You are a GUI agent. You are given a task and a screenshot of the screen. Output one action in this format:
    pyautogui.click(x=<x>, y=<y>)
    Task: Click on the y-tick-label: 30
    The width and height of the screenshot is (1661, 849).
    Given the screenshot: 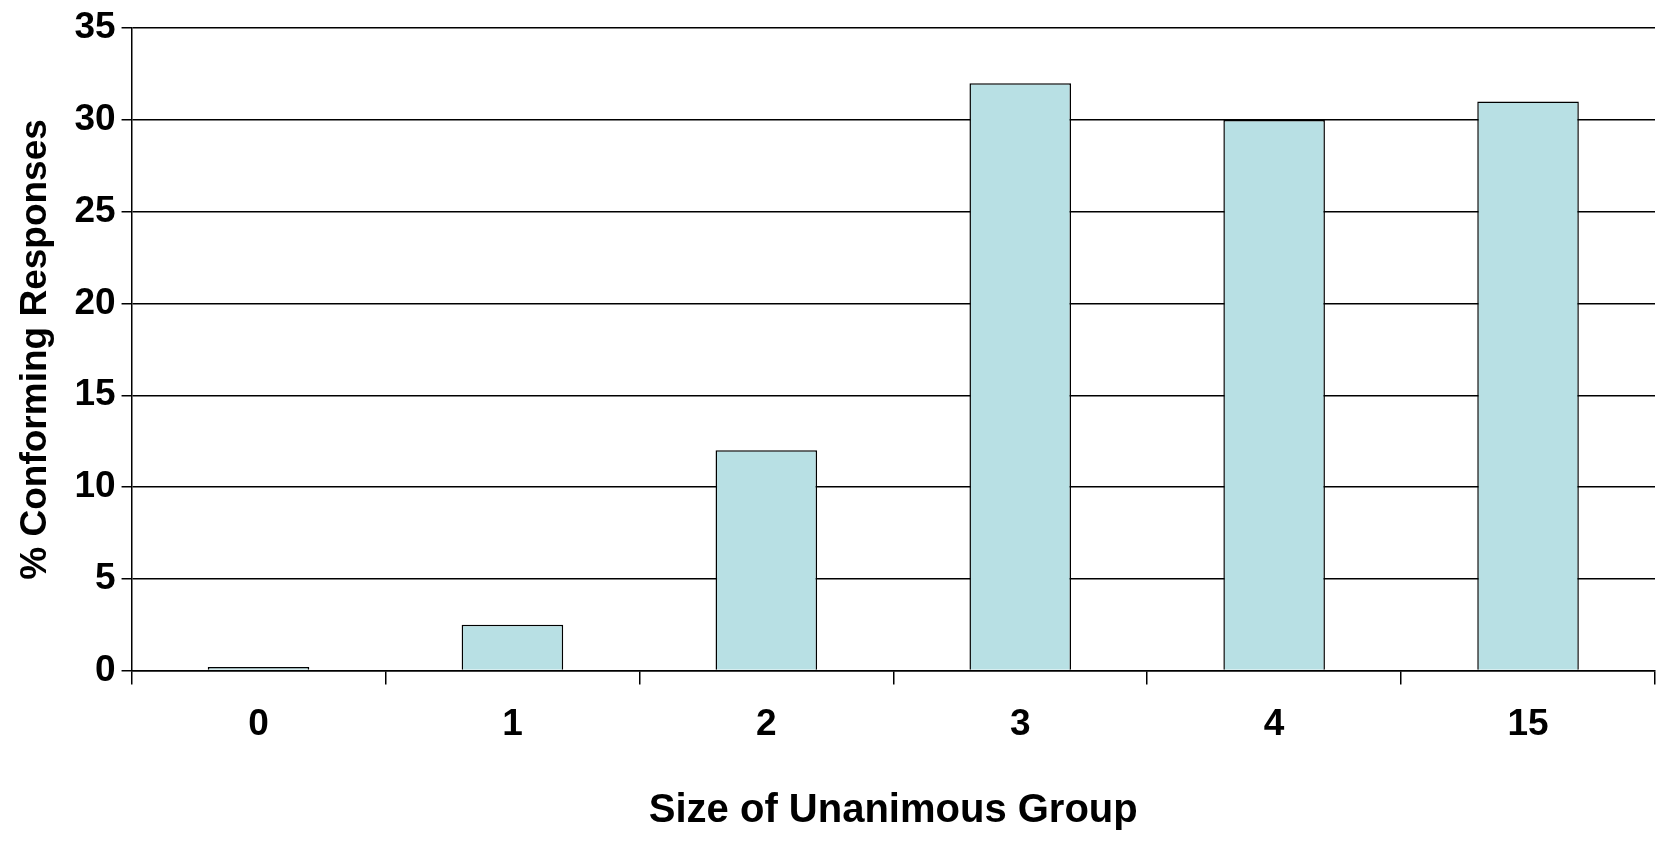 What is the action you would take?
    pyautogui.click(x=95, y=118)
    